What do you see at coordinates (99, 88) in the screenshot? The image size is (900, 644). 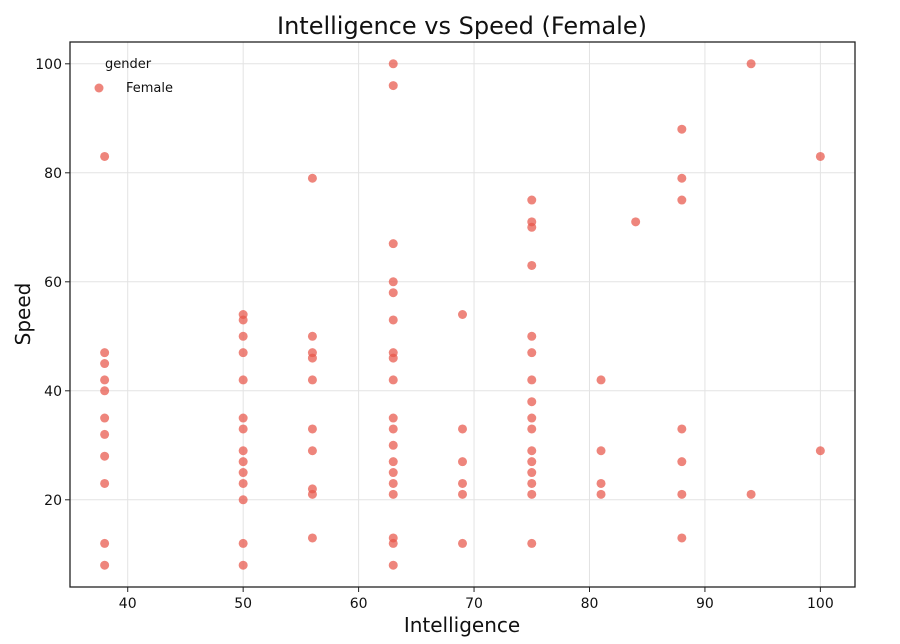 I see `legend-marker-female` at bounding box center [99, 88].